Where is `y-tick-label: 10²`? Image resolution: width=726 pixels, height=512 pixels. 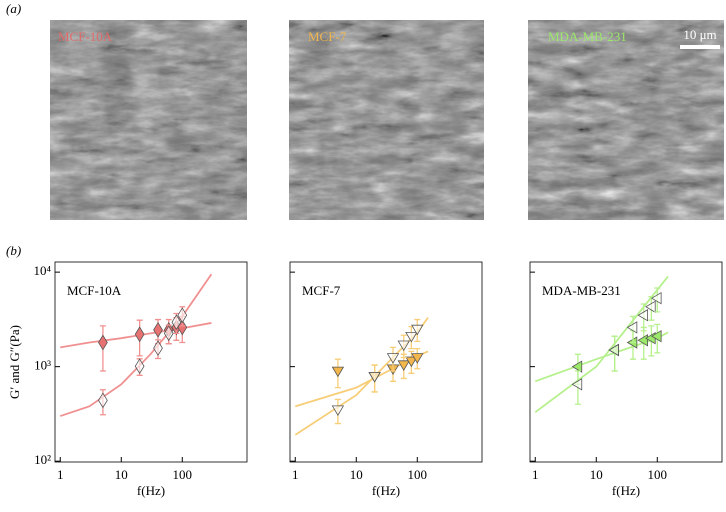
y-tick-label: 10² is located at coordinates (42, 459).